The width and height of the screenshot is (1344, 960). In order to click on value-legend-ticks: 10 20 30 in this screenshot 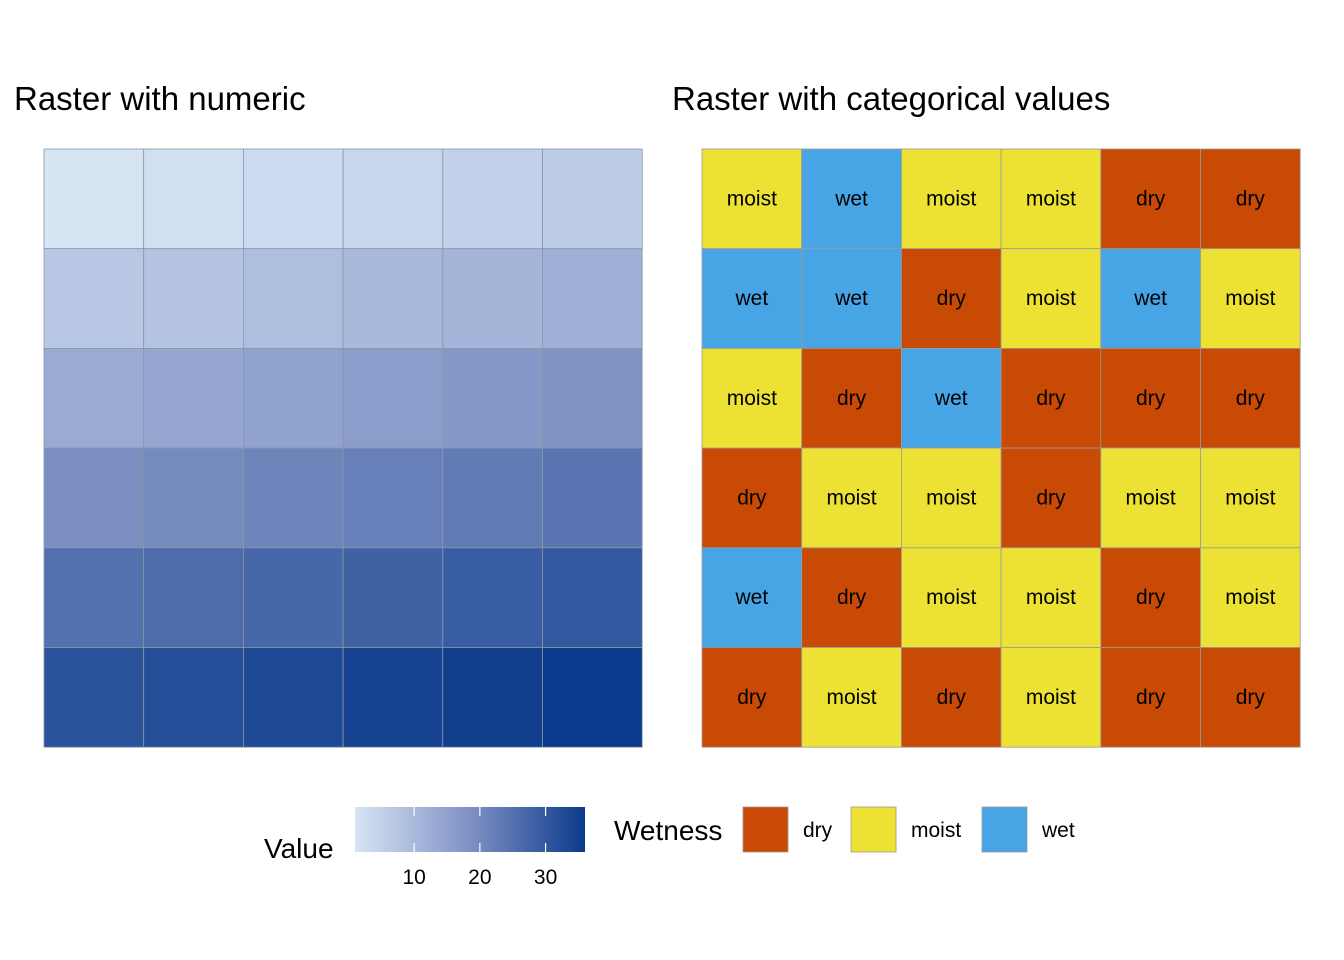, I will do `click(479, 848)`.